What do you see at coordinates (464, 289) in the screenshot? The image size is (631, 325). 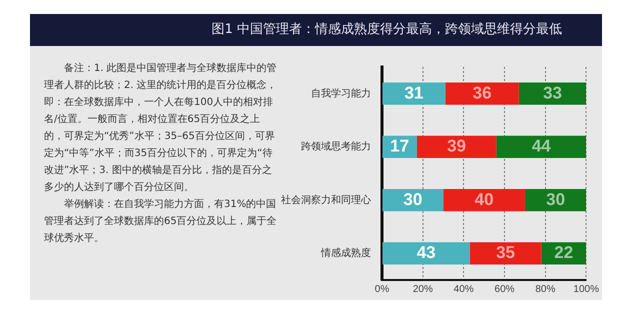 I see `x-tick-label: 40%` at bounding box center [464, 289].